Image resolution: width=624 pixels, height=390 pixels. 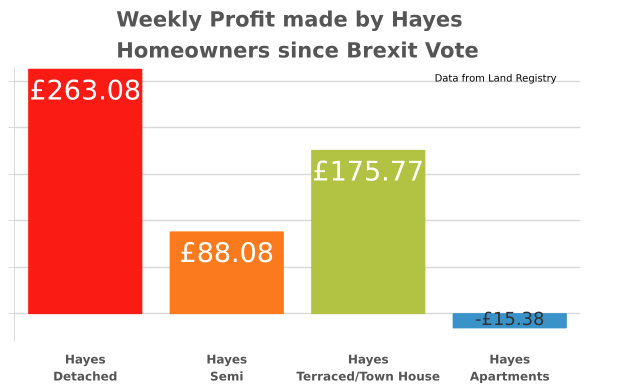 I want to click on data-label: -£15.38, so click(x=509, y=319).